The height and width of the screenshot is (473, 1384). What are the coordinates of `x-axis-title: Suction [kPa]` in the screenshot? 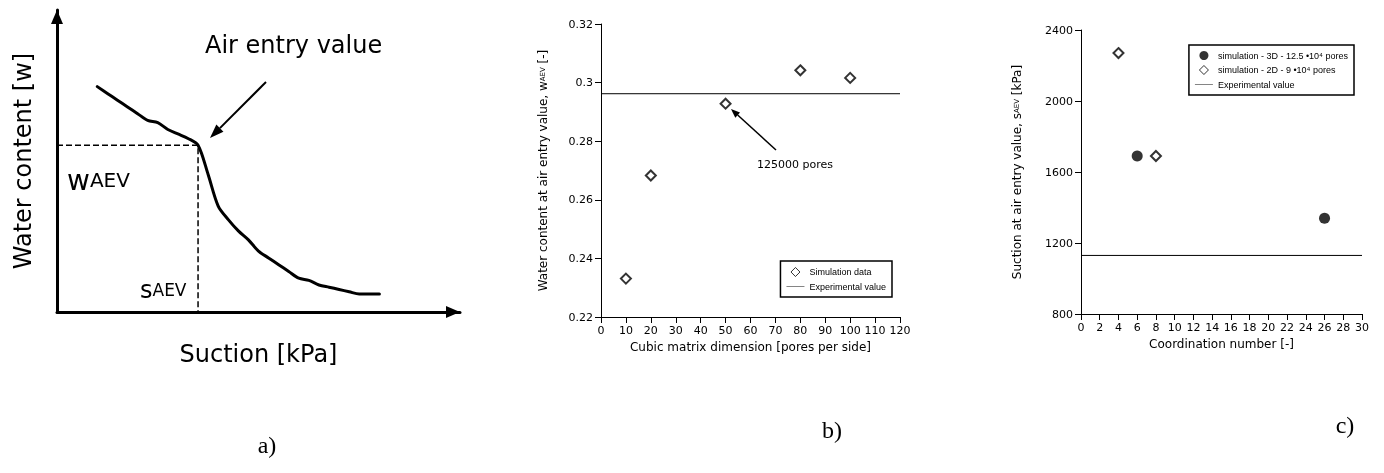 It's located at (258, 354).